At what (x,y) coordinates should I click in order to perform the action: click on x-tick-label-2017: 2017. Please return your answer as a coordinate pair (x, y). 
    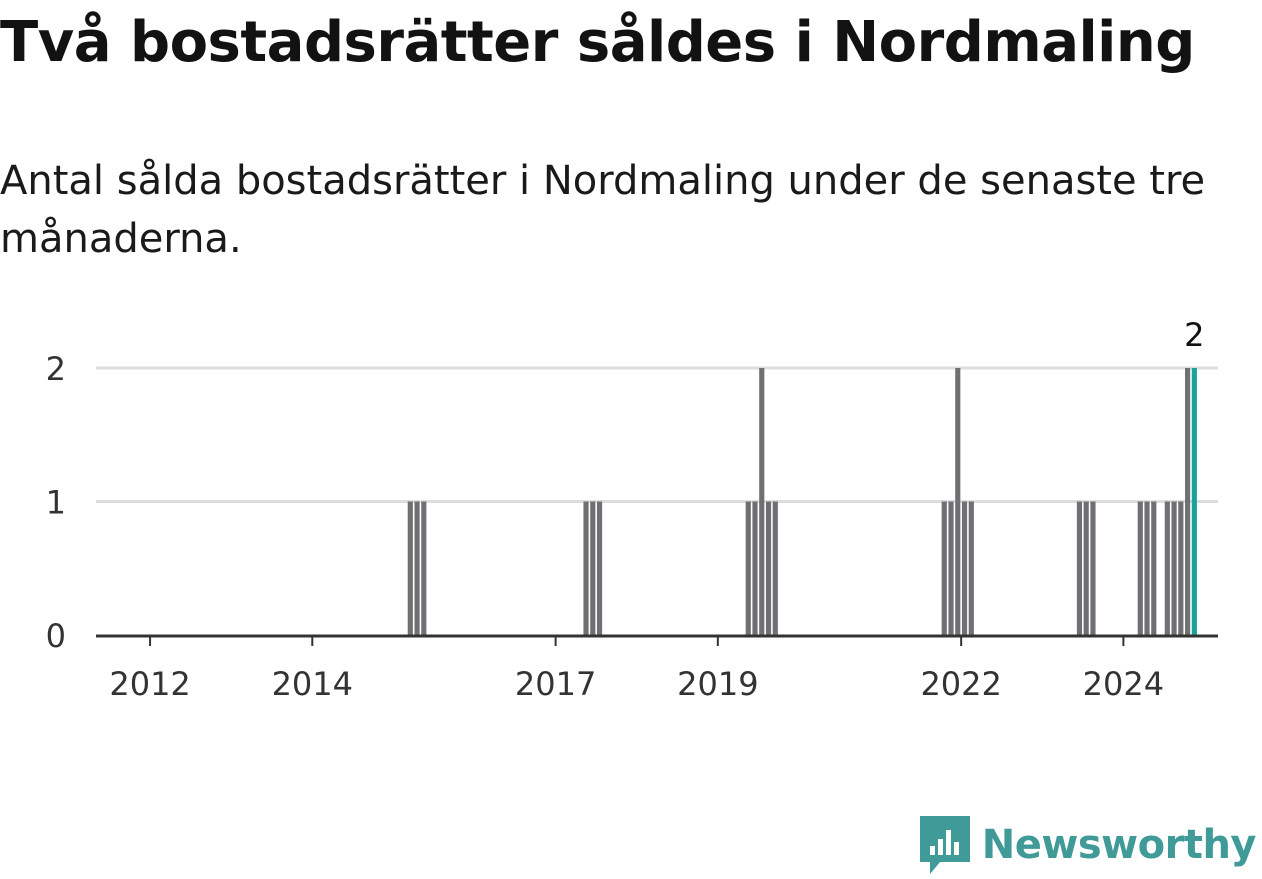
    Looking at the image, I should click on (555, 684).